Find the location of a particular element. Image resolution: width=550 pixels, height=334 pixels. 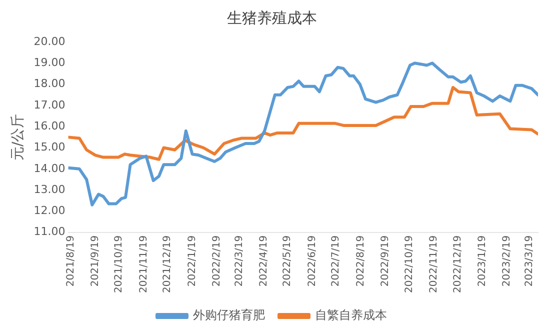

x-tick-label: 2022/1/19 is located at coordinates (192, 261).